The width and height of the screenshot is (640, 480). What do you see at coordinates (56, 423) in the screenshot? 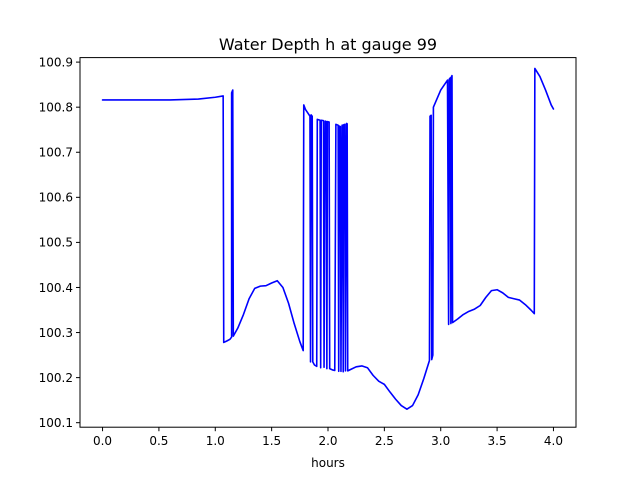
I see `y-tick-label: 100.1` at bounding box center [56, 423].